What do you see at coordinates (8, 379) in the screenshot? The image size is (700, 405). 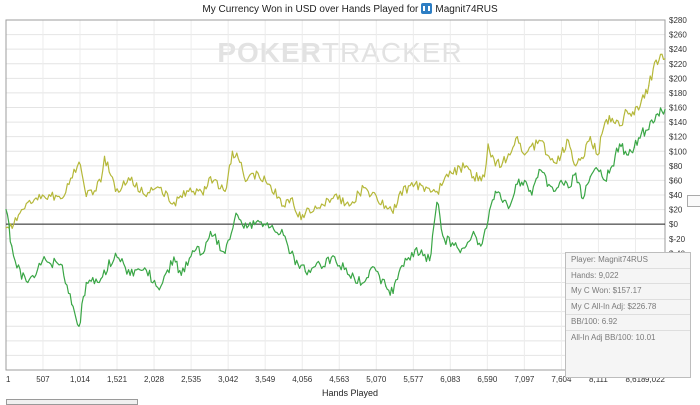 I see `x-tick-label: 1` at bounding box center [8, 379].